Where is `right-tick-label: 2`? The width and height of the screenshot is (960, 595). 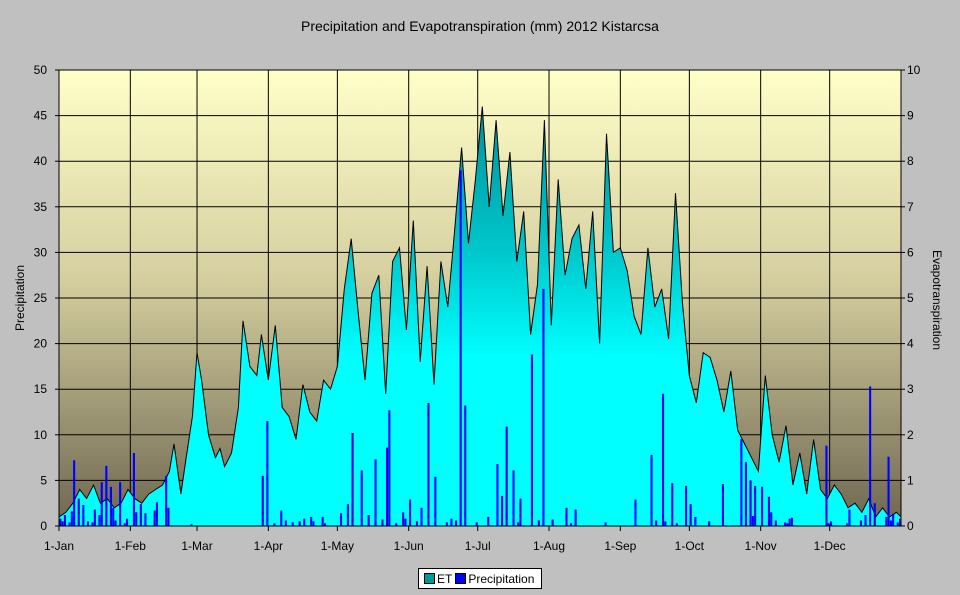 right-tick-label: 2 is located at coordinates (910, 435).